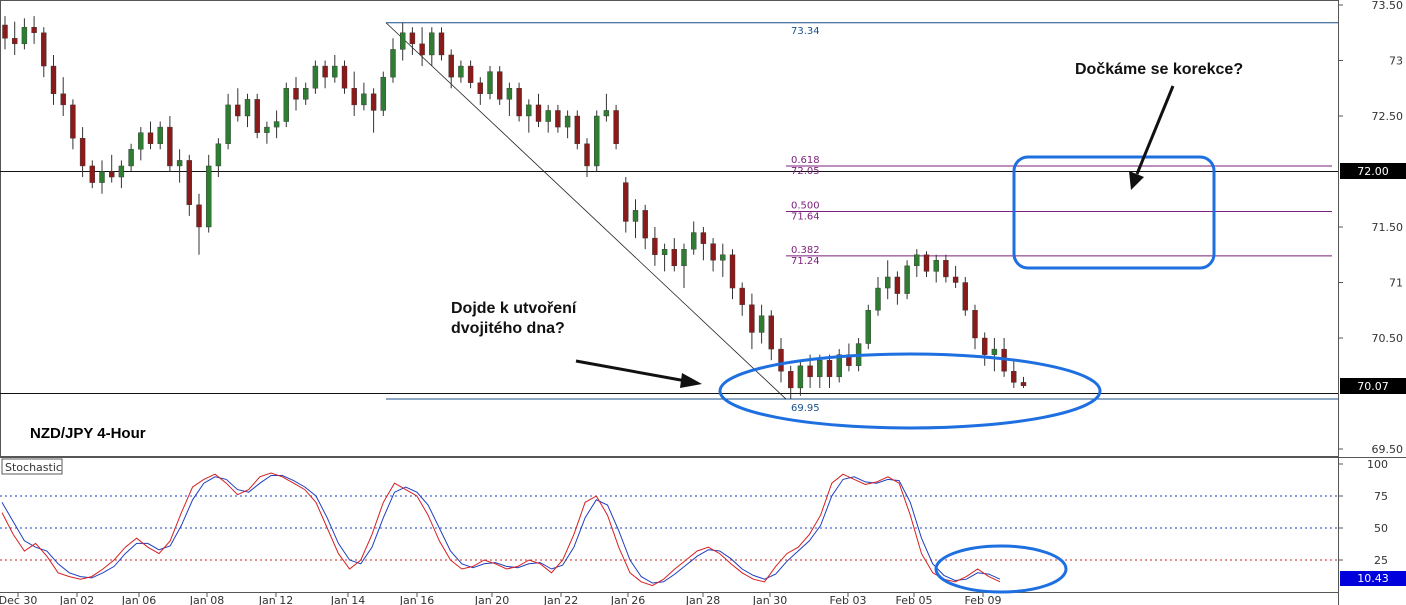 The image size is (1406, 605). I want to click on time-tick-label: Jan 06, so click(138, 599).